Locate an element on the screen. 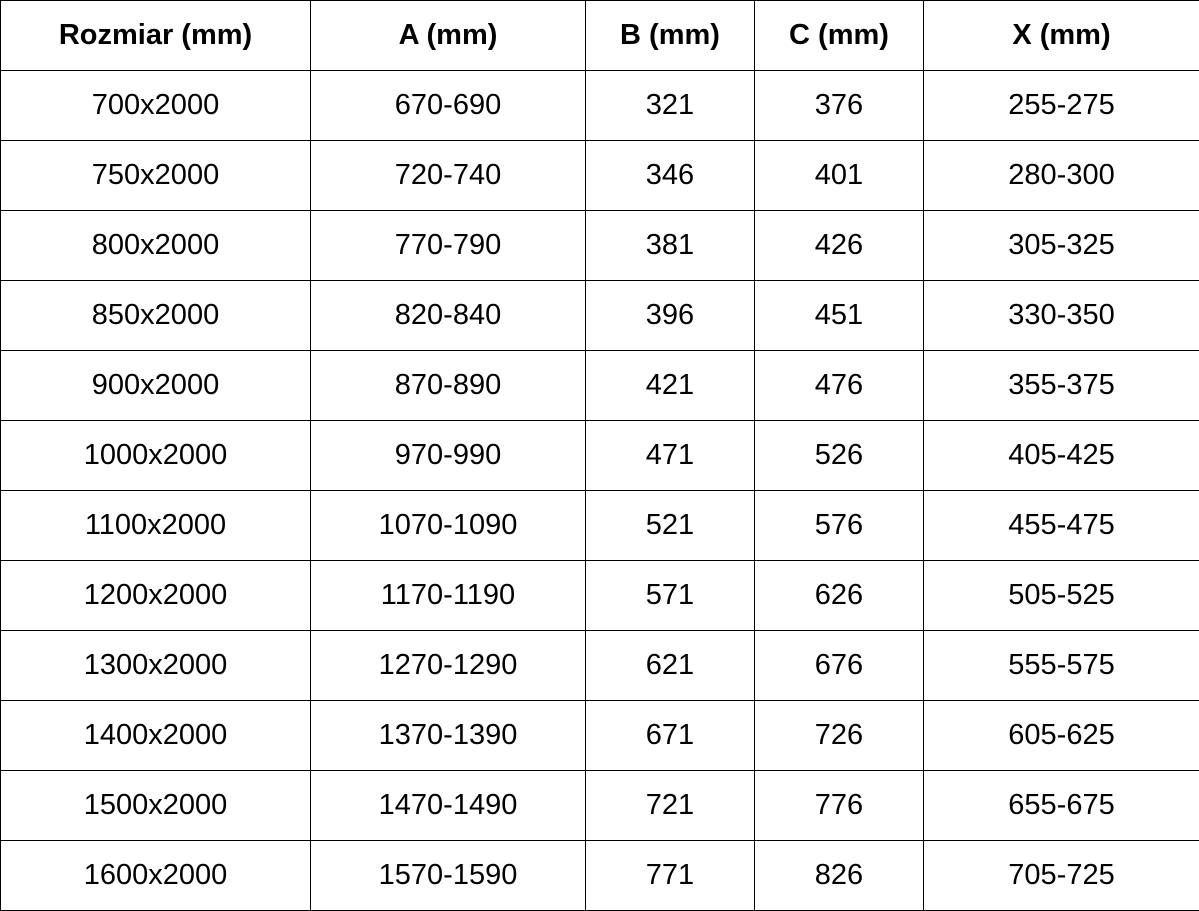 The image size is (1199, 911). cell-x: 555-575 is located at coordinates (1061, 665).